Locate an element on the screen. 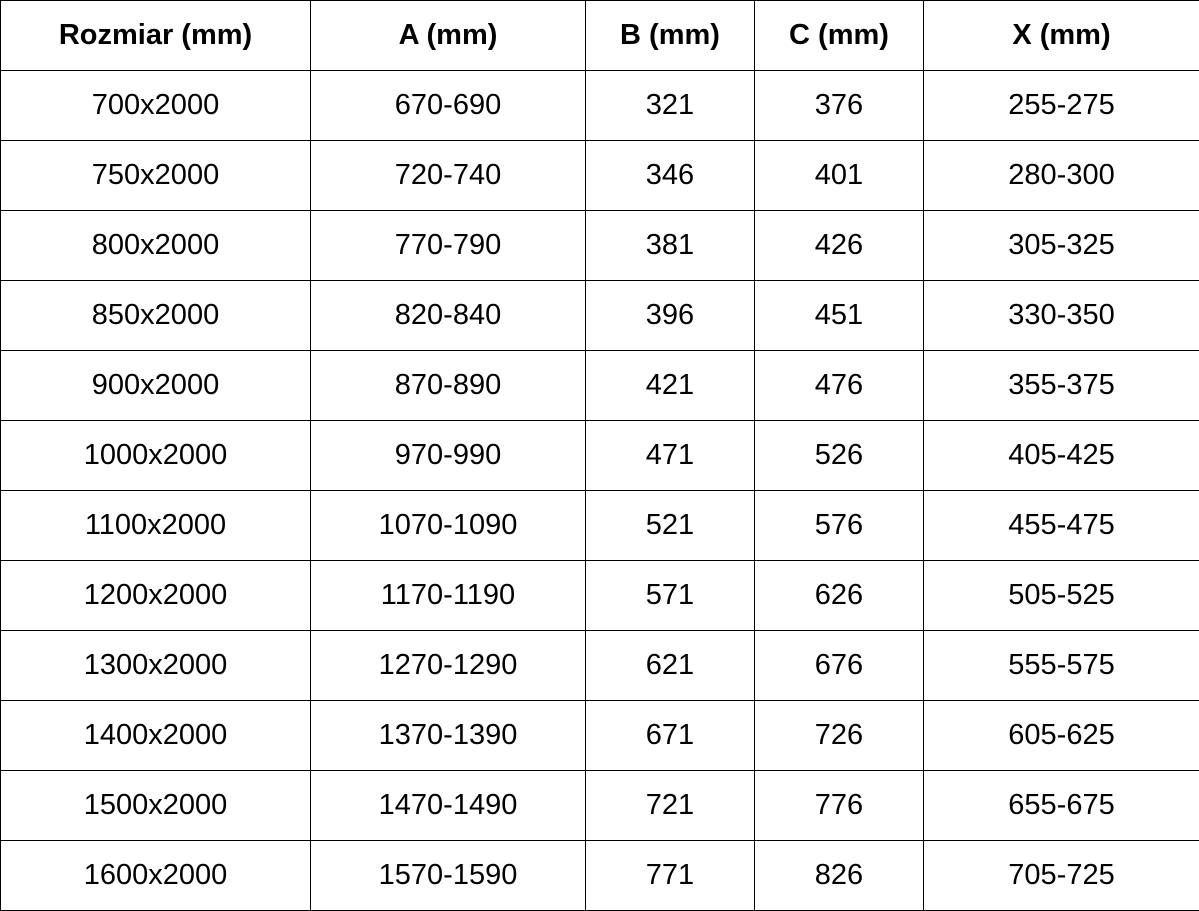 The image size is (1199, 911). cell-x: 555-575 is located at coordinates (1061, 665).